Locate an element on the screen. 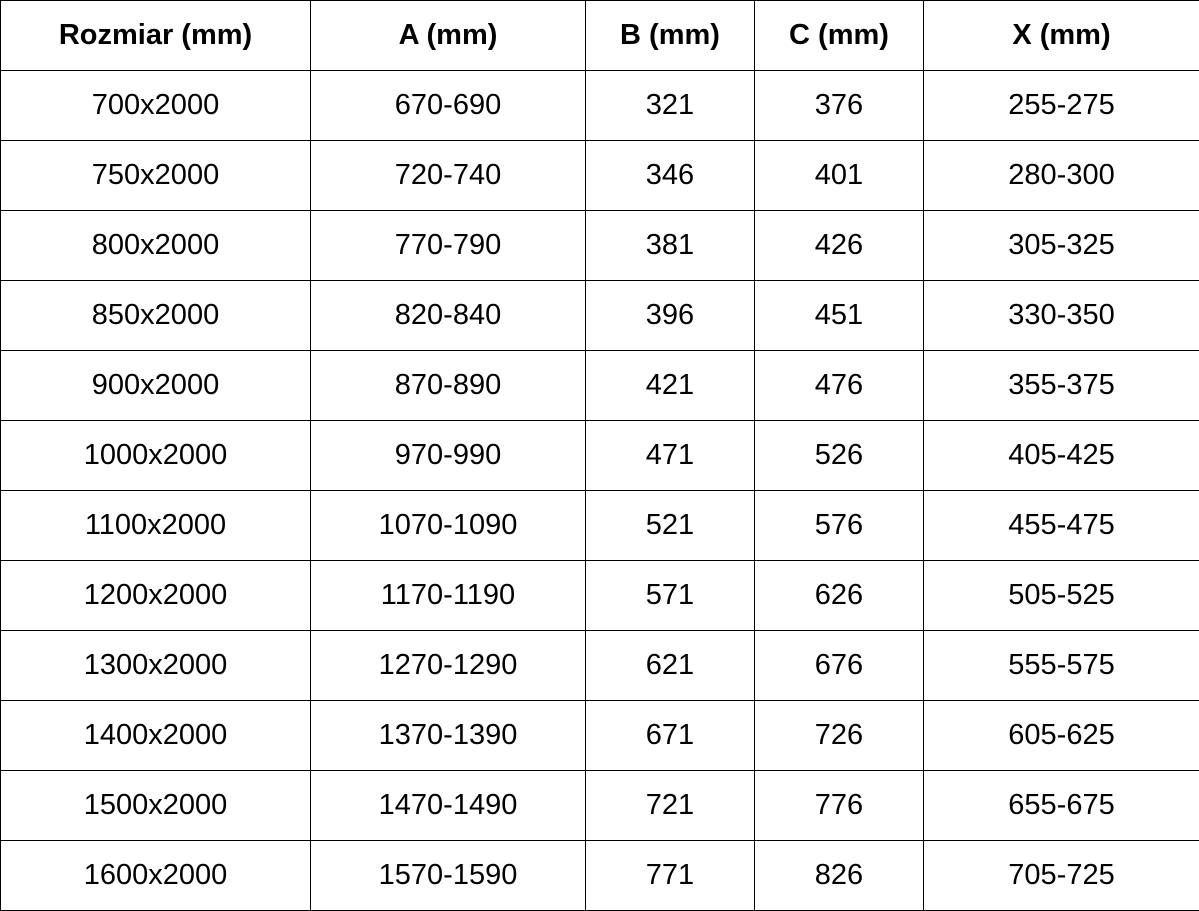 The image size is (1199, 911). cell-x: 555-575 is located at coordinates (1061, 665).